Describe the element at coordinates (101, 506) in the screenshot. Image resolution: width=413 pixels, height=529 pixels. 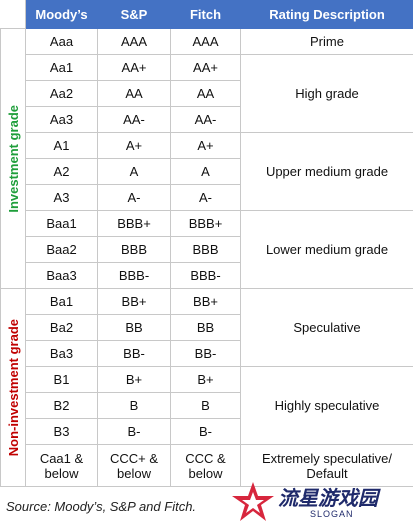
I see `source-note: Source: Moody’s, S&P and Fitch.` at that location.